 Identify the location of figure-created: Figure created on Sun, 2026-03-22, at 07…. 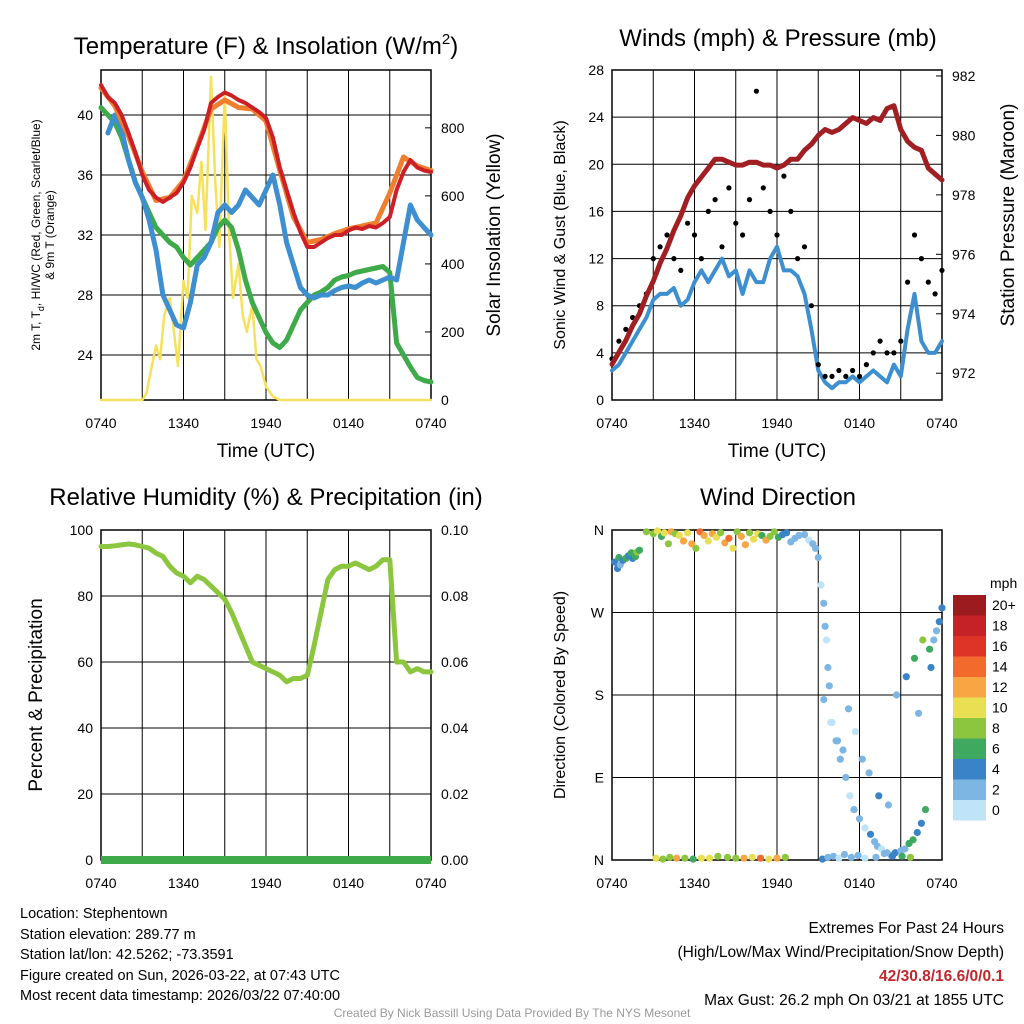
(180, 975).